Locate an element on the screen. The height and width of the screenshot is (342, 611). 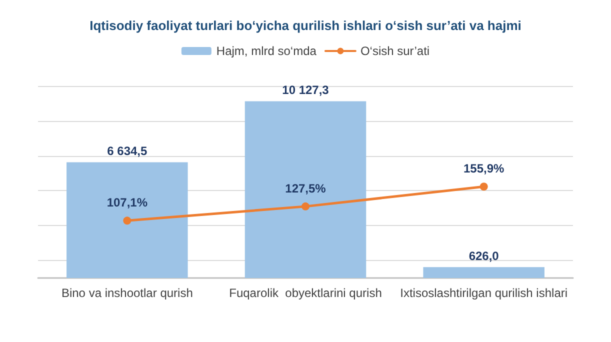
x-tick-label: Fuqarolik obyektlarini qurish is located at coordinates (305, 293).